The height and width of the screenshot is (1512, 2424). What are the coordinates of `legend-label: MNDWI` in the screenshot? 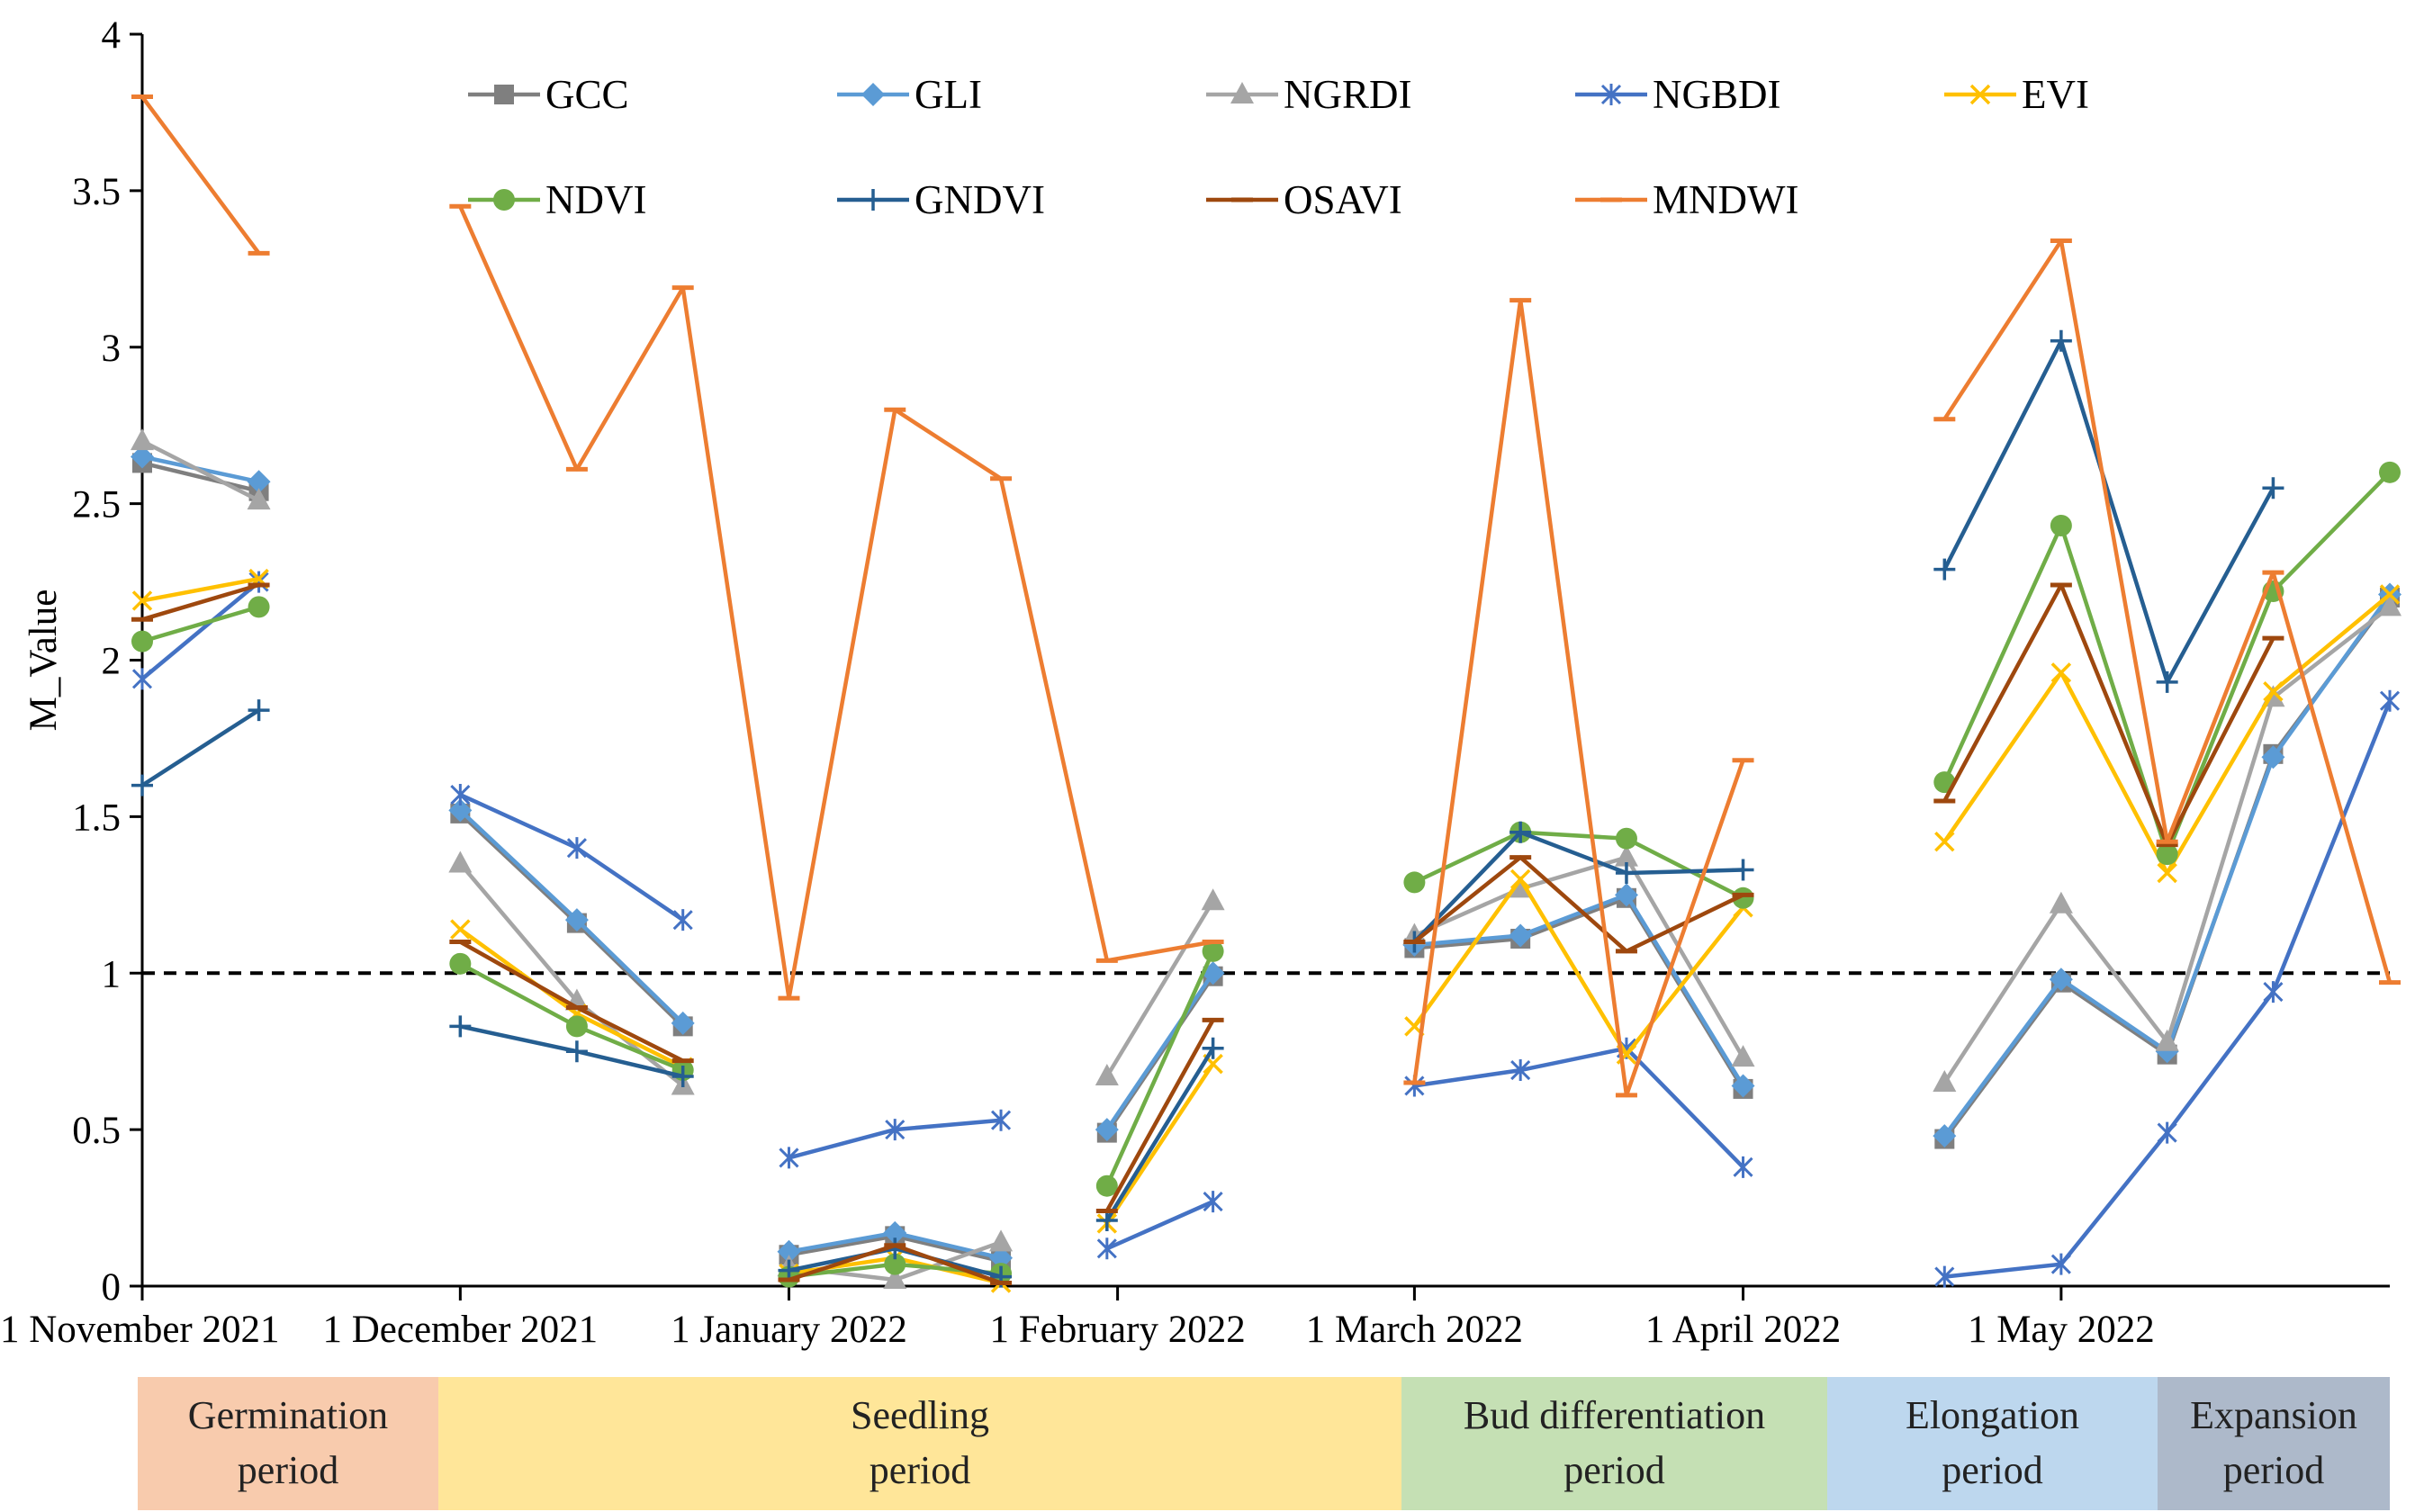 It's located at (1725, 200).